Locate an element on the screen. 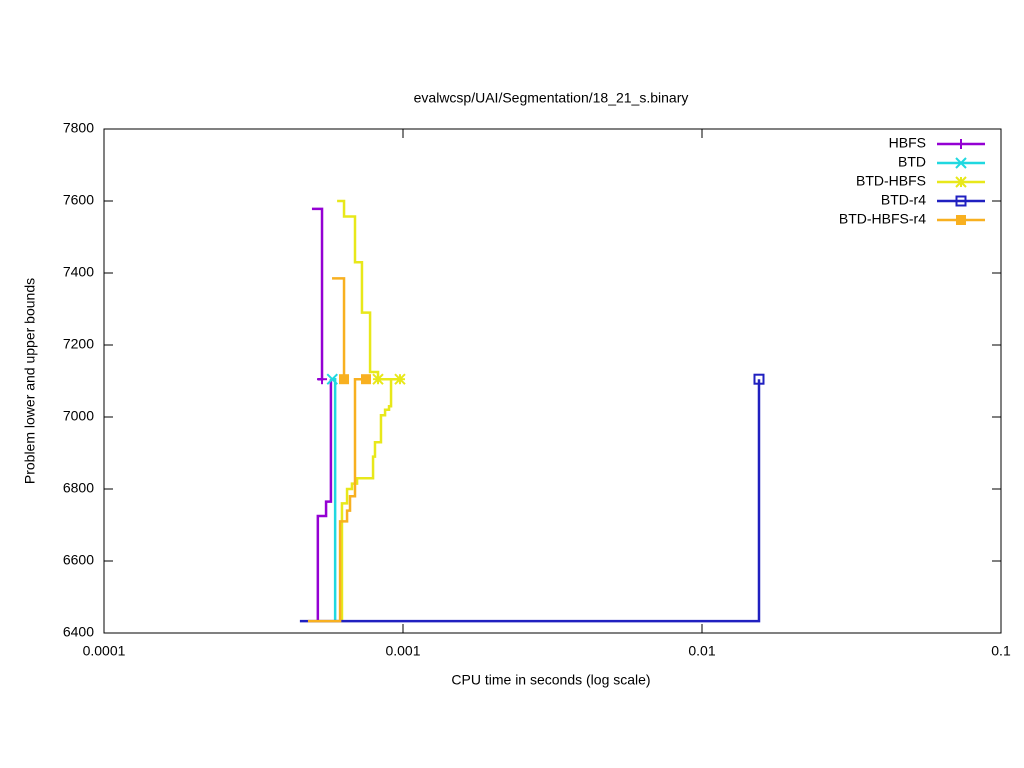 The height and width of the screenshot is (768, 1024). y-tick-label: 6400 is located at coordinates (78, 632).